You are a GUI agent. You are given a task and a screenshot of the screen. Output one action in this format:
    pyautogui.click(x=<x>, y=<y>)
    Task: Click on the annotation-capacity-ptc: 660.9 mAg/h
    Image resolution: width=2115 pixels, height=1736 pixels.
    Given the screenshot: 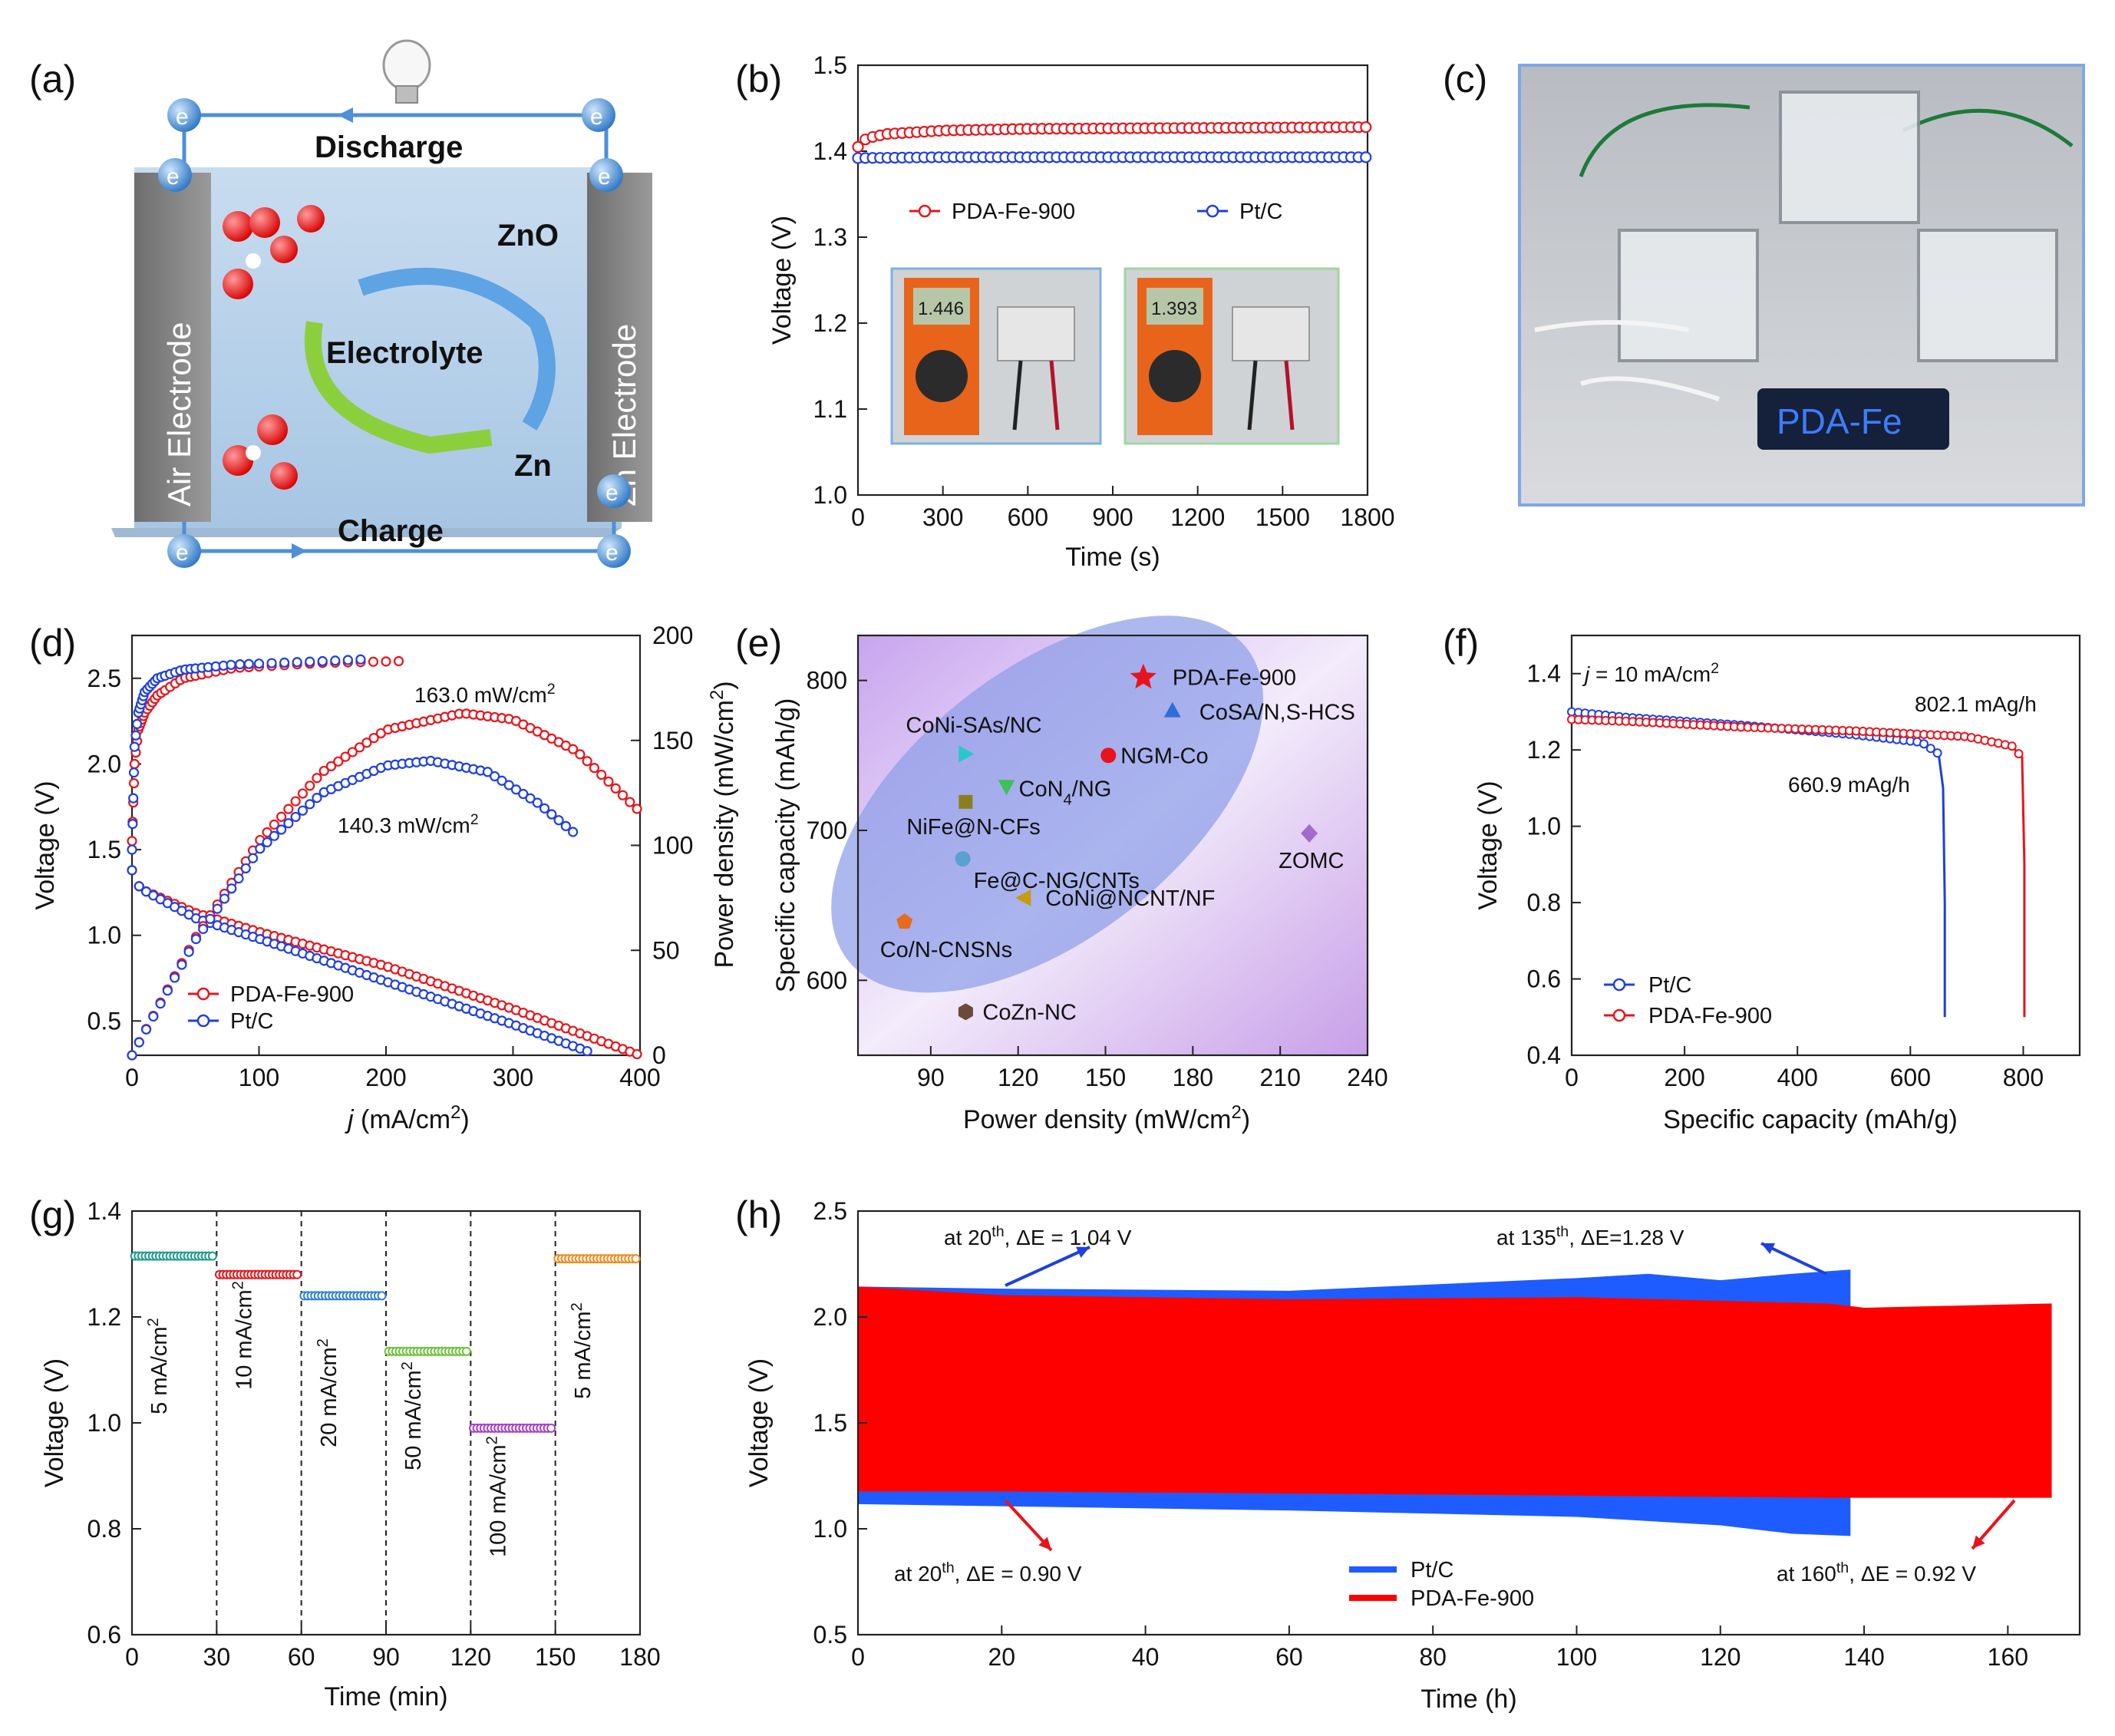 What is the action you would take?
    pyautogui.click(x=1849, y=785)
    